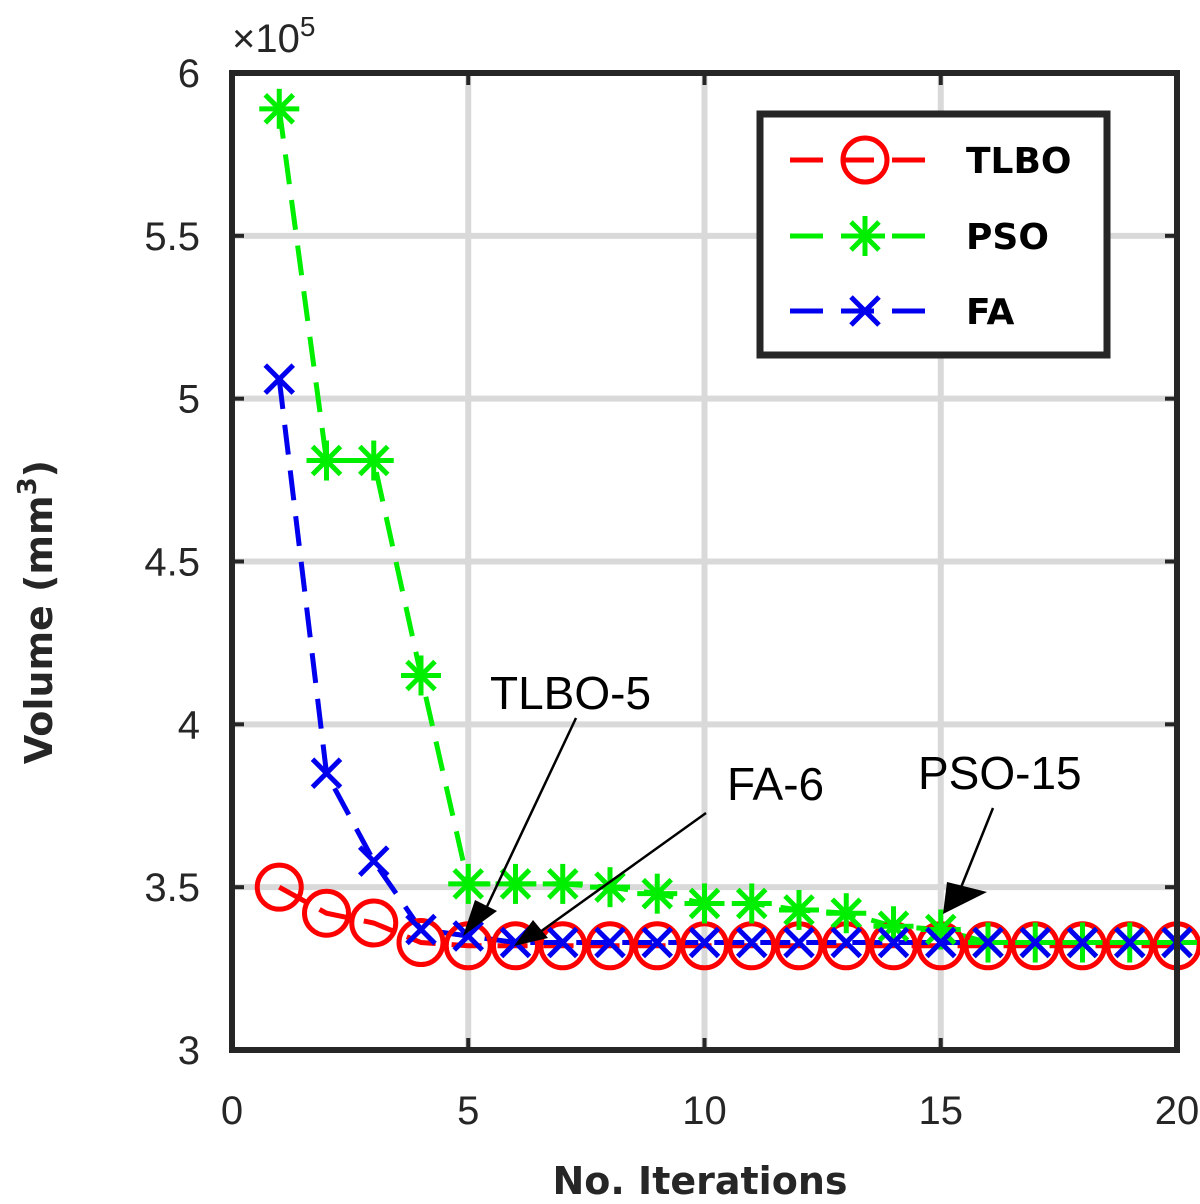 Image resolution: width=1200 pixels, height=1204 pixels. I want to click on annotation-arrowhead-fa, so click(531, 933).